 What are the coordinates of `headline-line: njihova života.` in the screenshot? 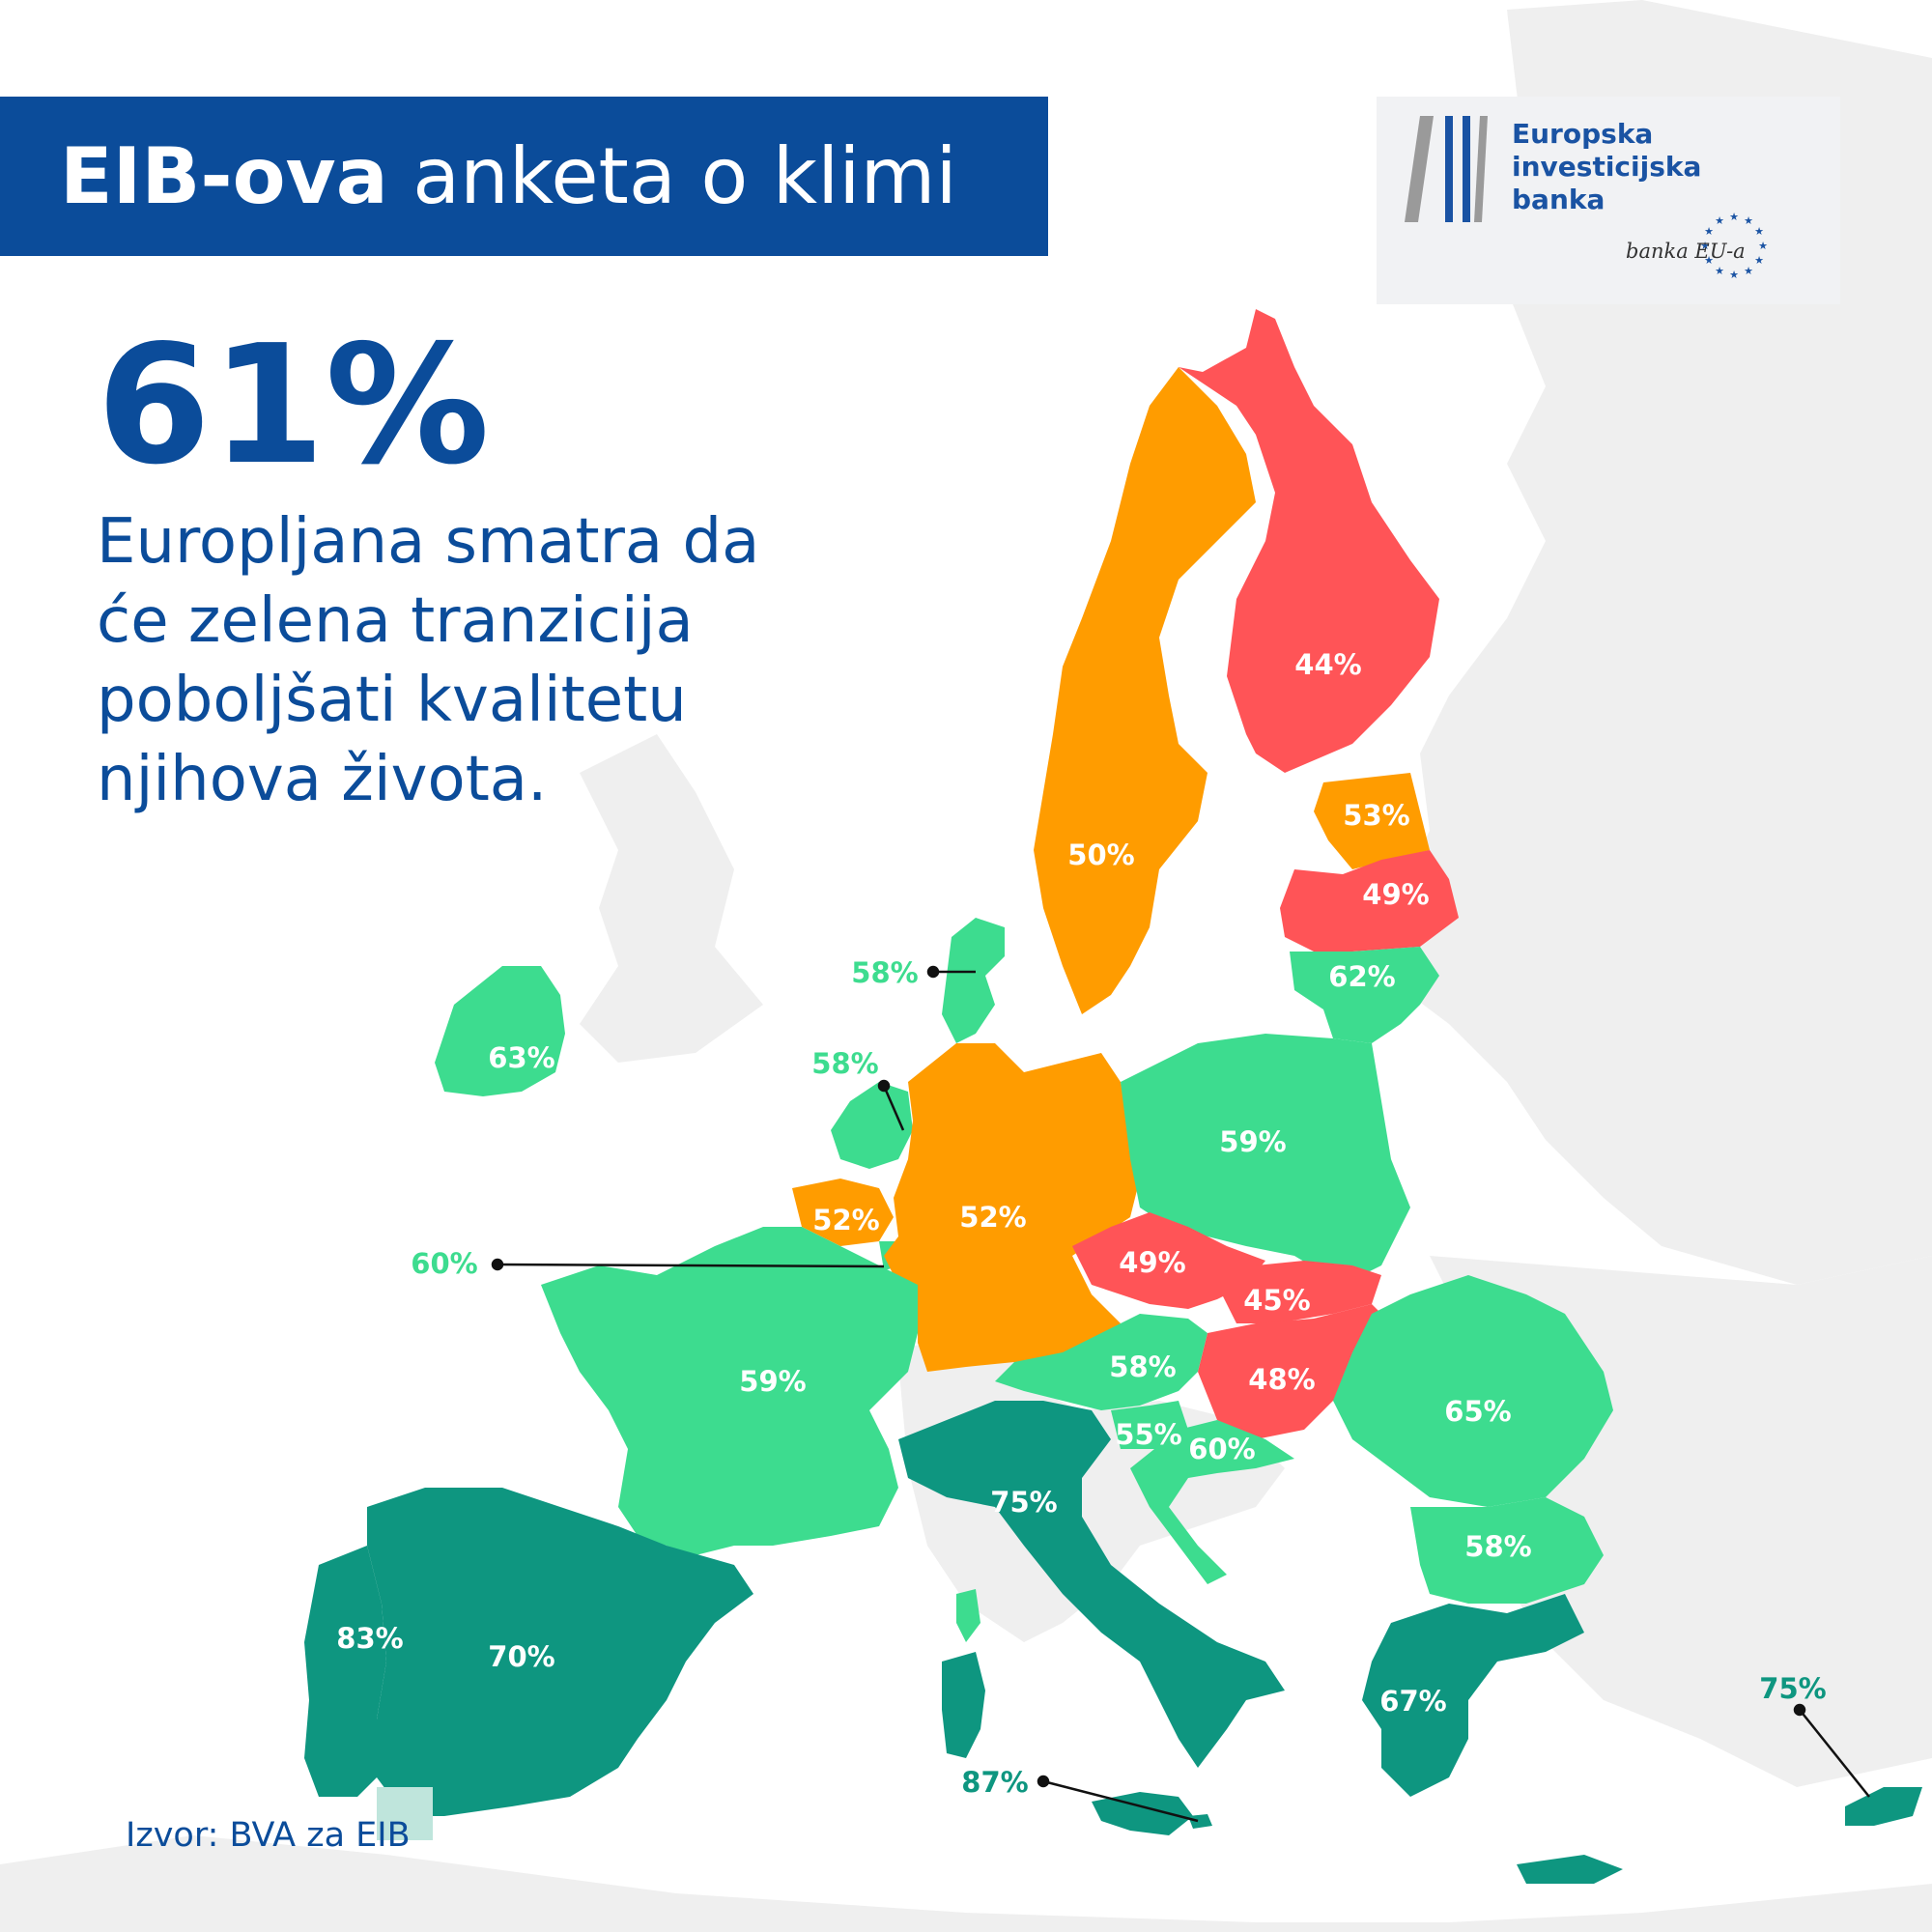 It's located at (322, 779).